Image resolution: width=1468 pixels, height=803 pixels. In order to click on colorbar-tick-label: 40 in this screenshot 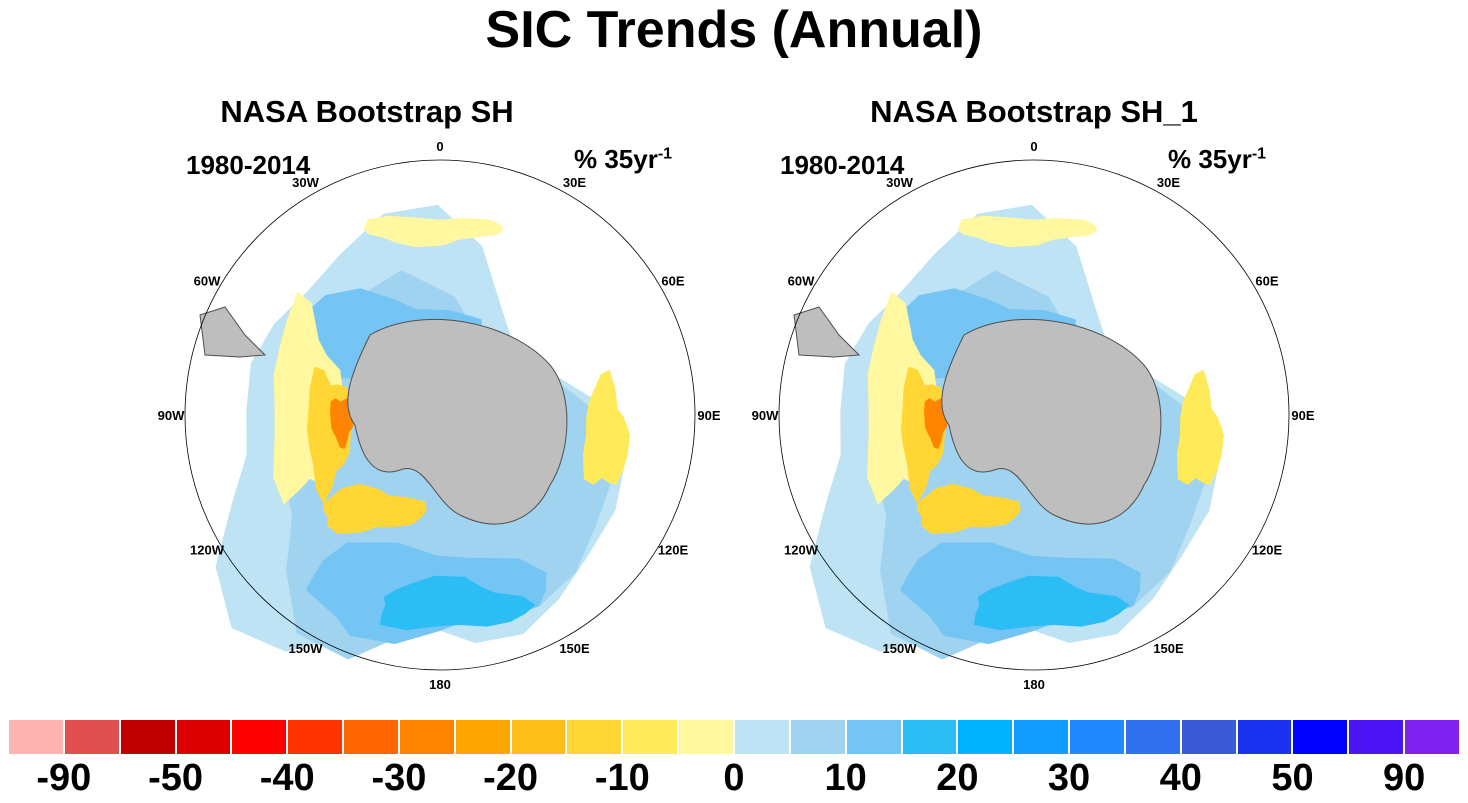, I will do `click(1180, 778)`.